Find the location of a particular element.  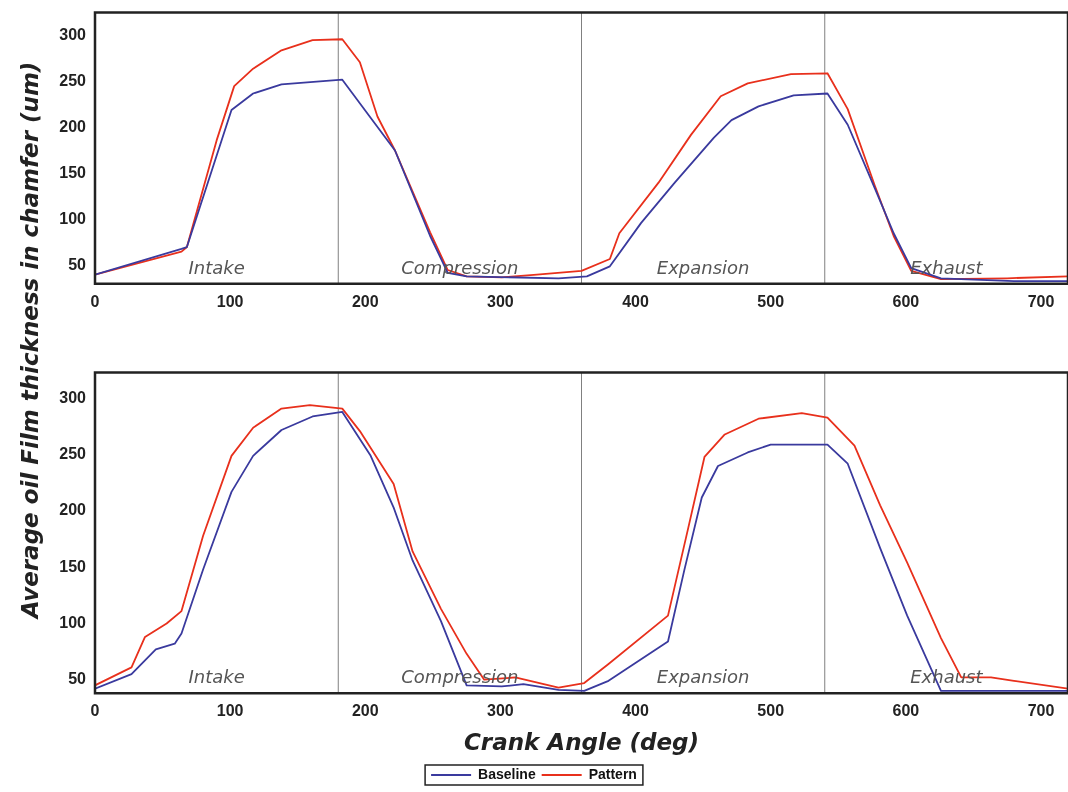

legend-label: Pattern is located at coordinates (612, 773).